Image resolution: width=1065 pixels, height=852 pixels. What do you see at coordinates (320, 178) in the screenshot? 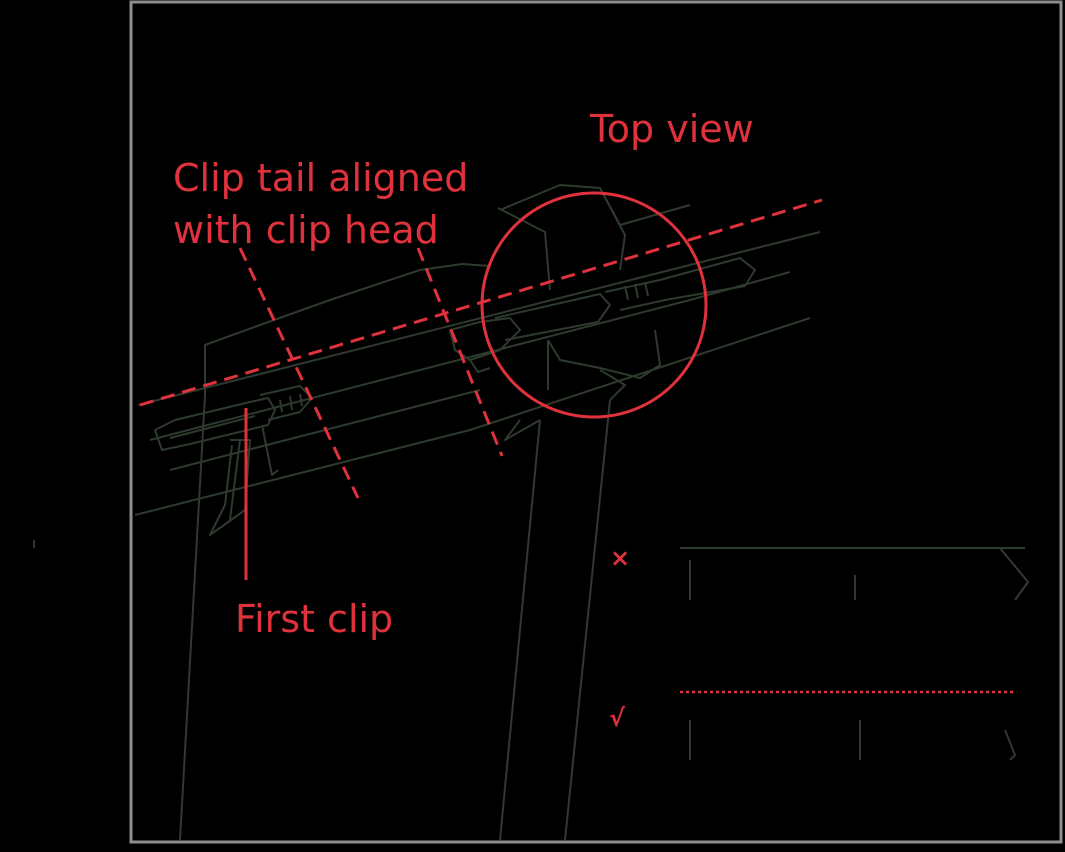
I see `clip-tail-label-line1: Clip tail aligned` at bounding box center [320, 178].